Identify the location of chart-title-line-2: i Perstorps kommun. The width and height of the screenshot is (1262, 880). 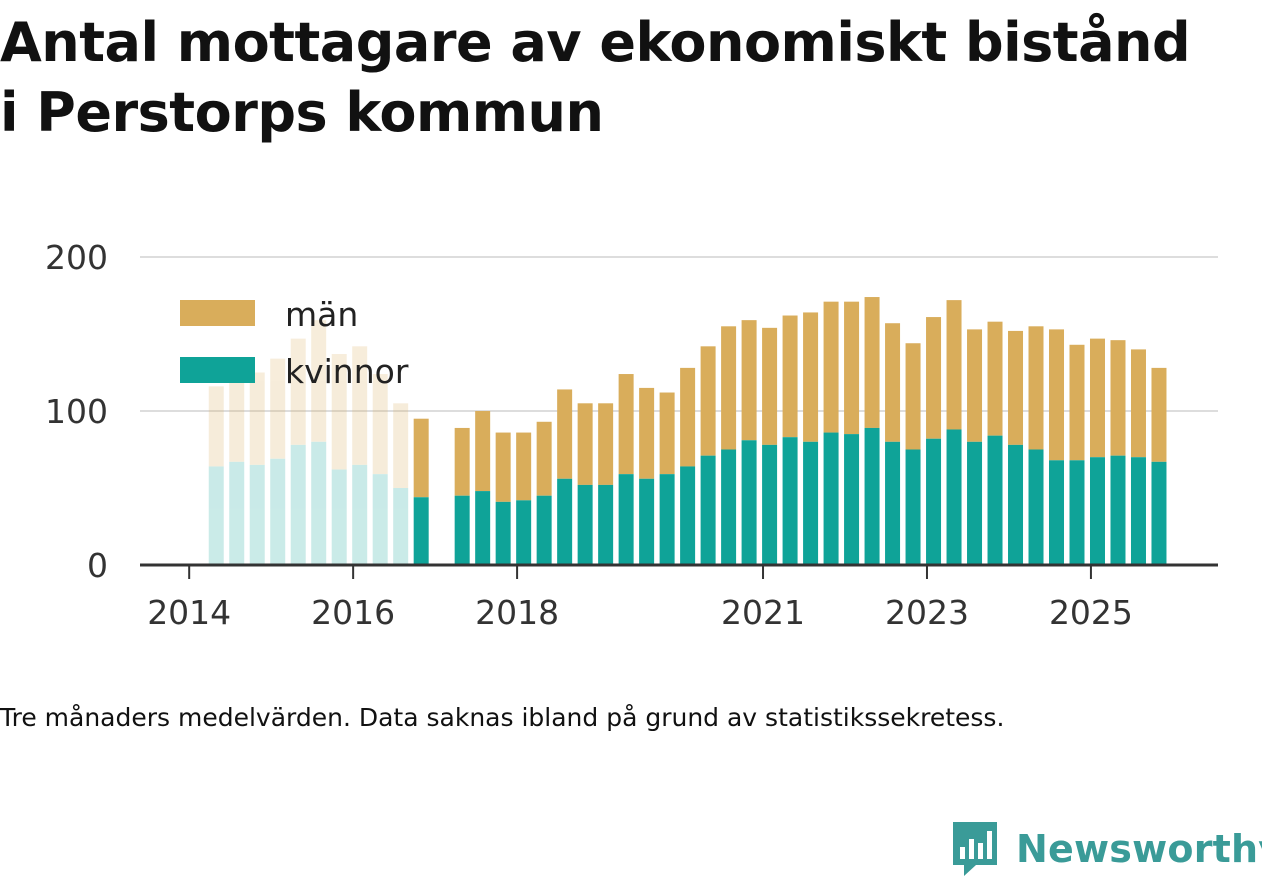
(302, 112).